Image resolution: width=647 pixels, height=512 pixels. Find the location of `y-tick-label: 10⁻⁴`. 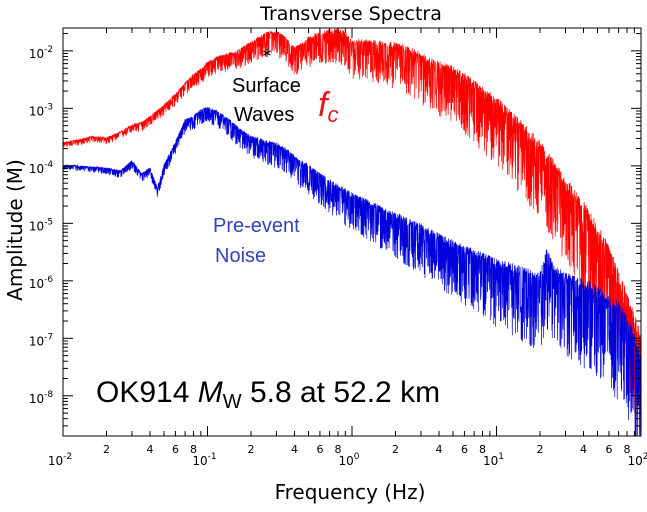

y-tick-label: 10⁻⁴ is located at coordinates (41, 168).